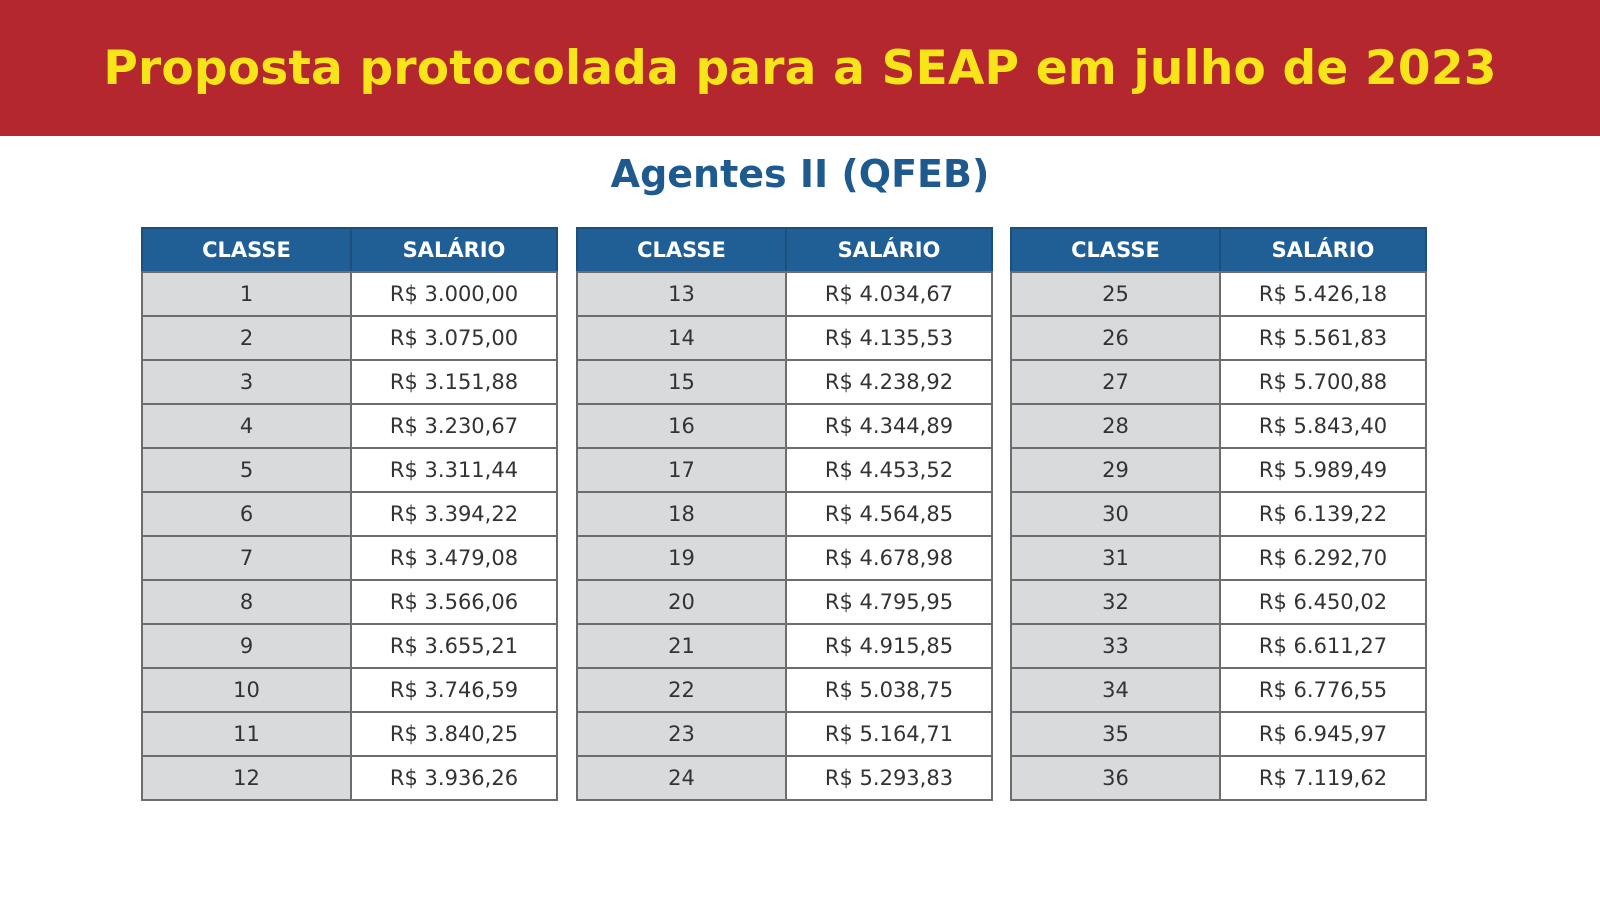 This screenshot has height=899, width=1600. I want to click on salario-cell: R$ 3.840,25, so click(454, 734).